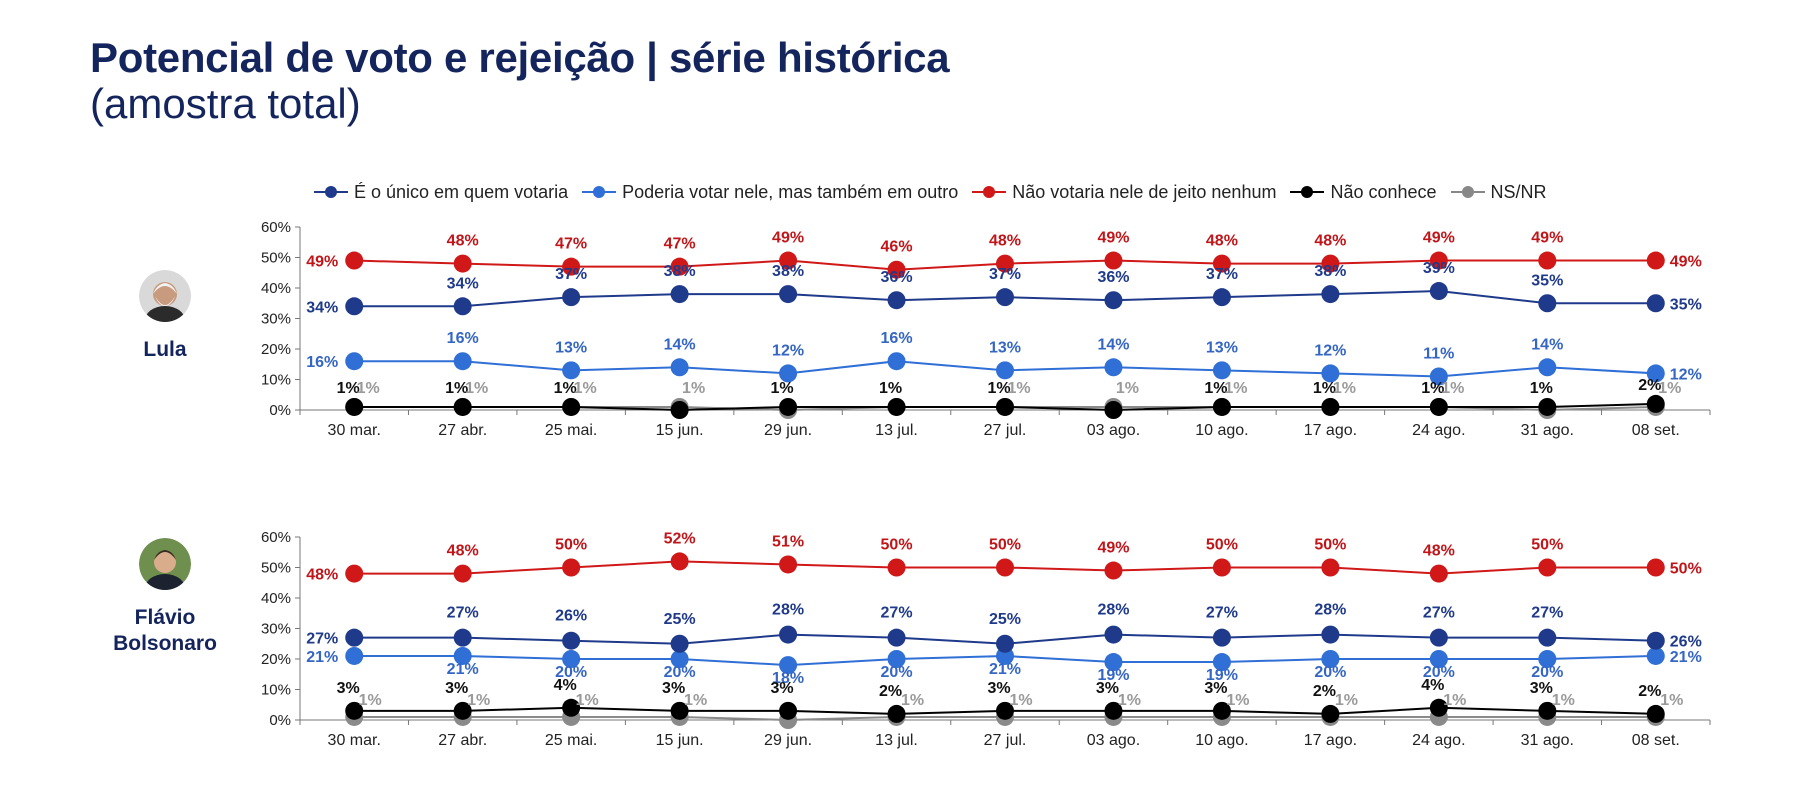 The height and width of the screenshot is (800, 1794). I want to click on avatar-face, so click(165, 562).